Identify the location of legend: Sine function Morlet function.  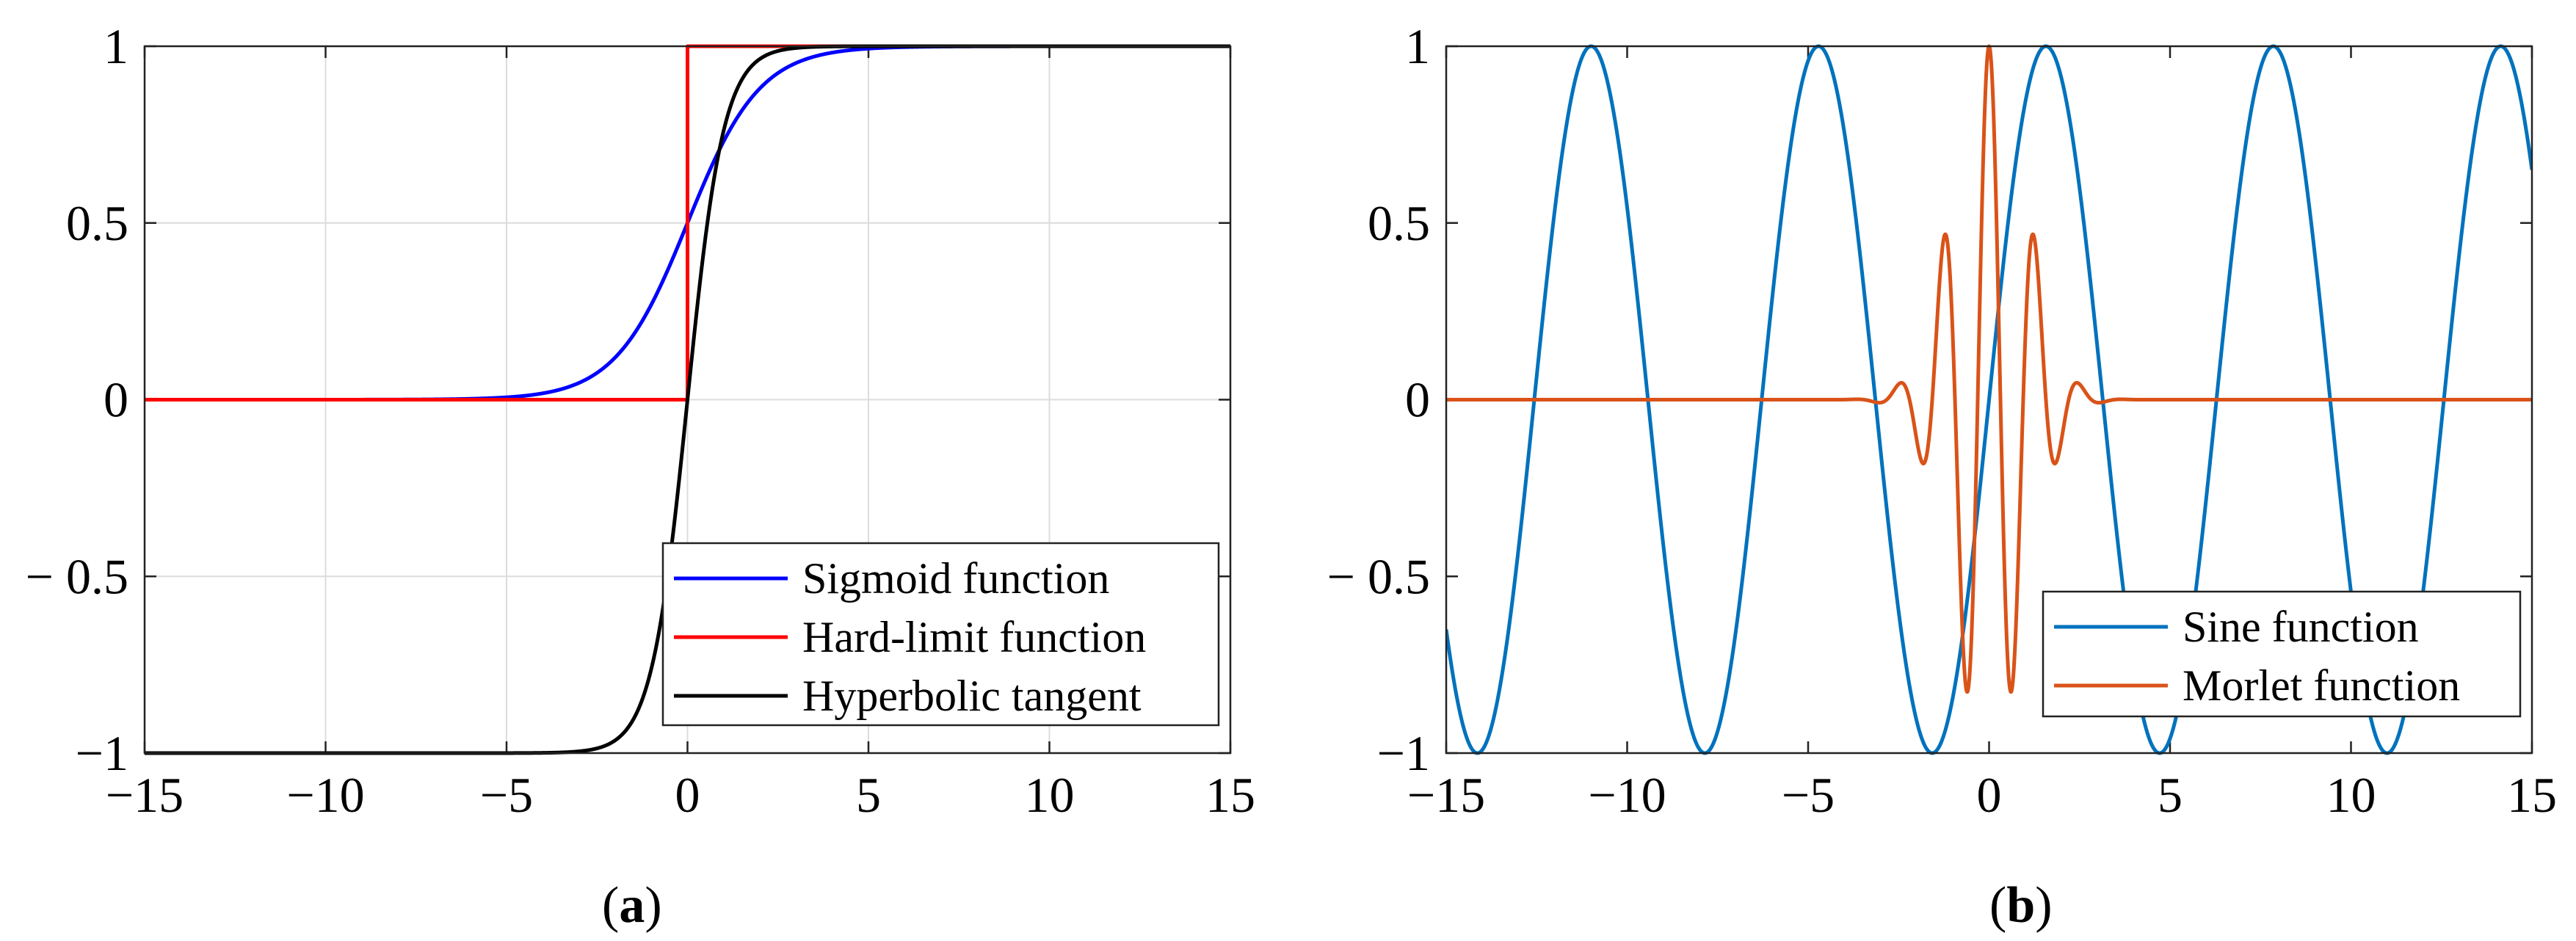
(2282, 654).